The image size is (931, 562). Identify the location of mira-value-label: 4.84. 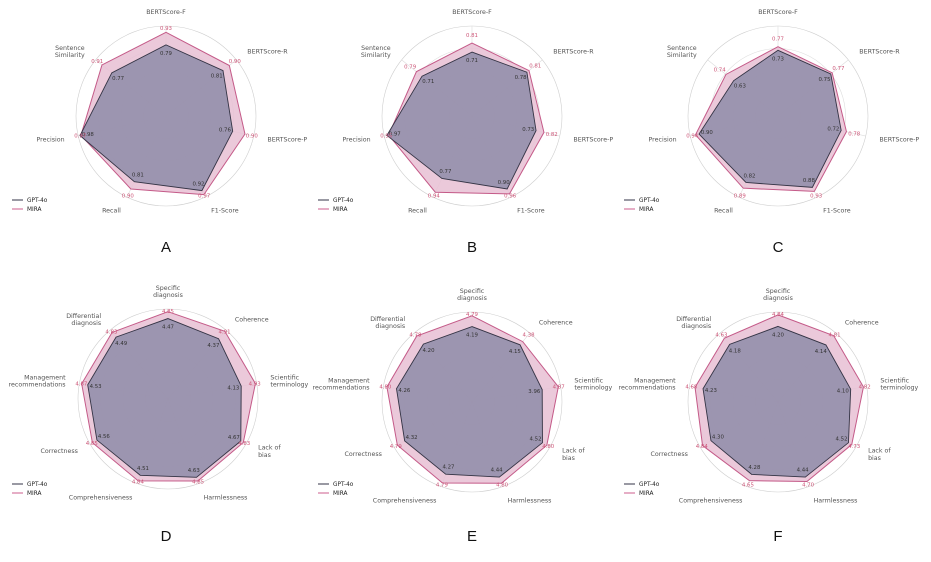
(702, 447).